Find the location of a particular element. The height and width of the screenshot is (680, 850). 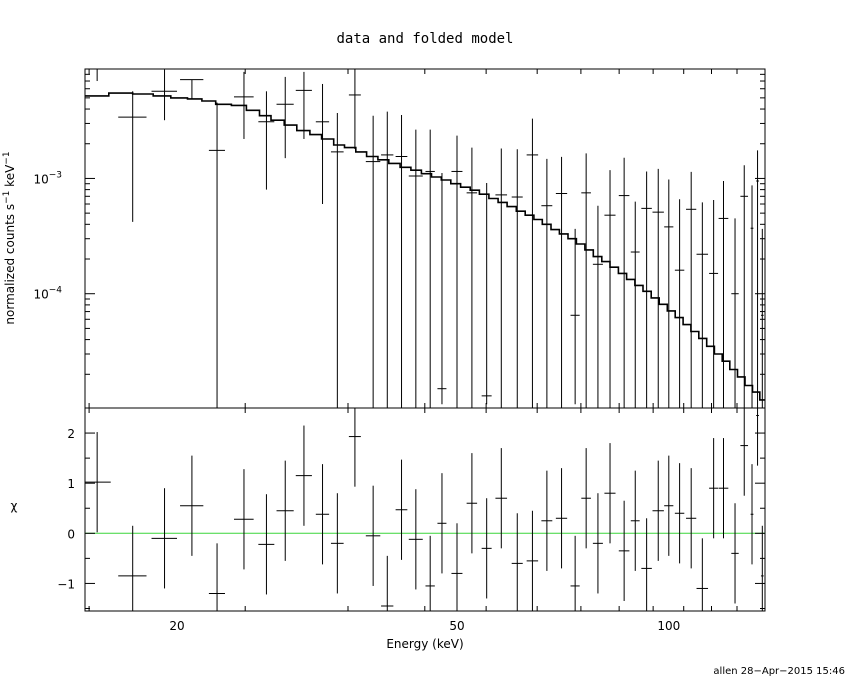

x-axis-label: Energy (keV) is located at coordinates (424, 644).